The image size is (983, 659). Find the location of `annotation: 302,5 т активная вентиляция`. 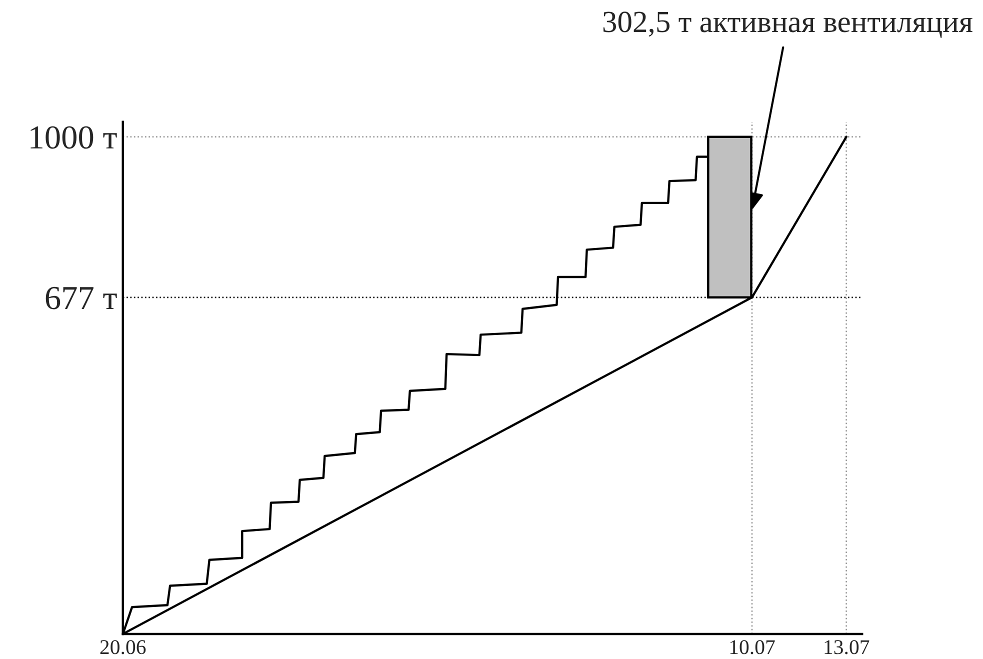

annotation: 302,5 т активная вентиляция is located at coordinates (787, 25).